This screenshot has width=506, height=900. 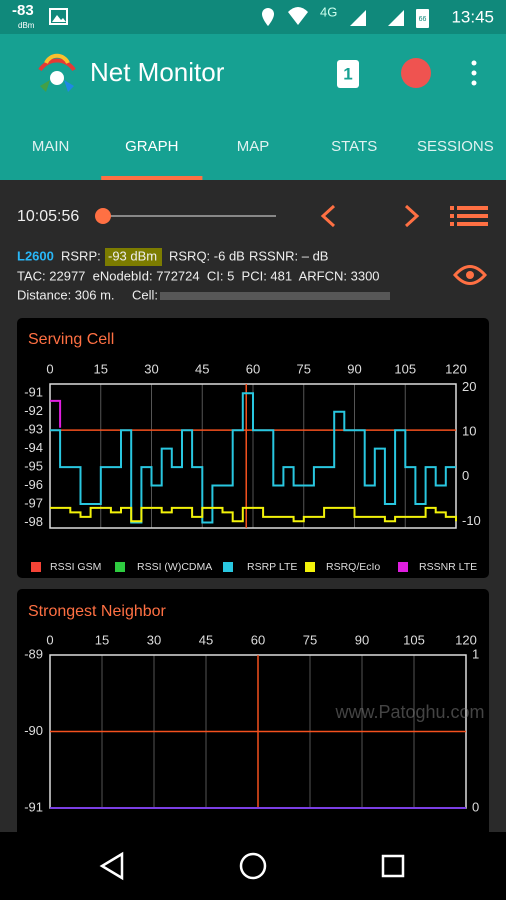 I want to click on logo-center, so click(x=57, y=78).